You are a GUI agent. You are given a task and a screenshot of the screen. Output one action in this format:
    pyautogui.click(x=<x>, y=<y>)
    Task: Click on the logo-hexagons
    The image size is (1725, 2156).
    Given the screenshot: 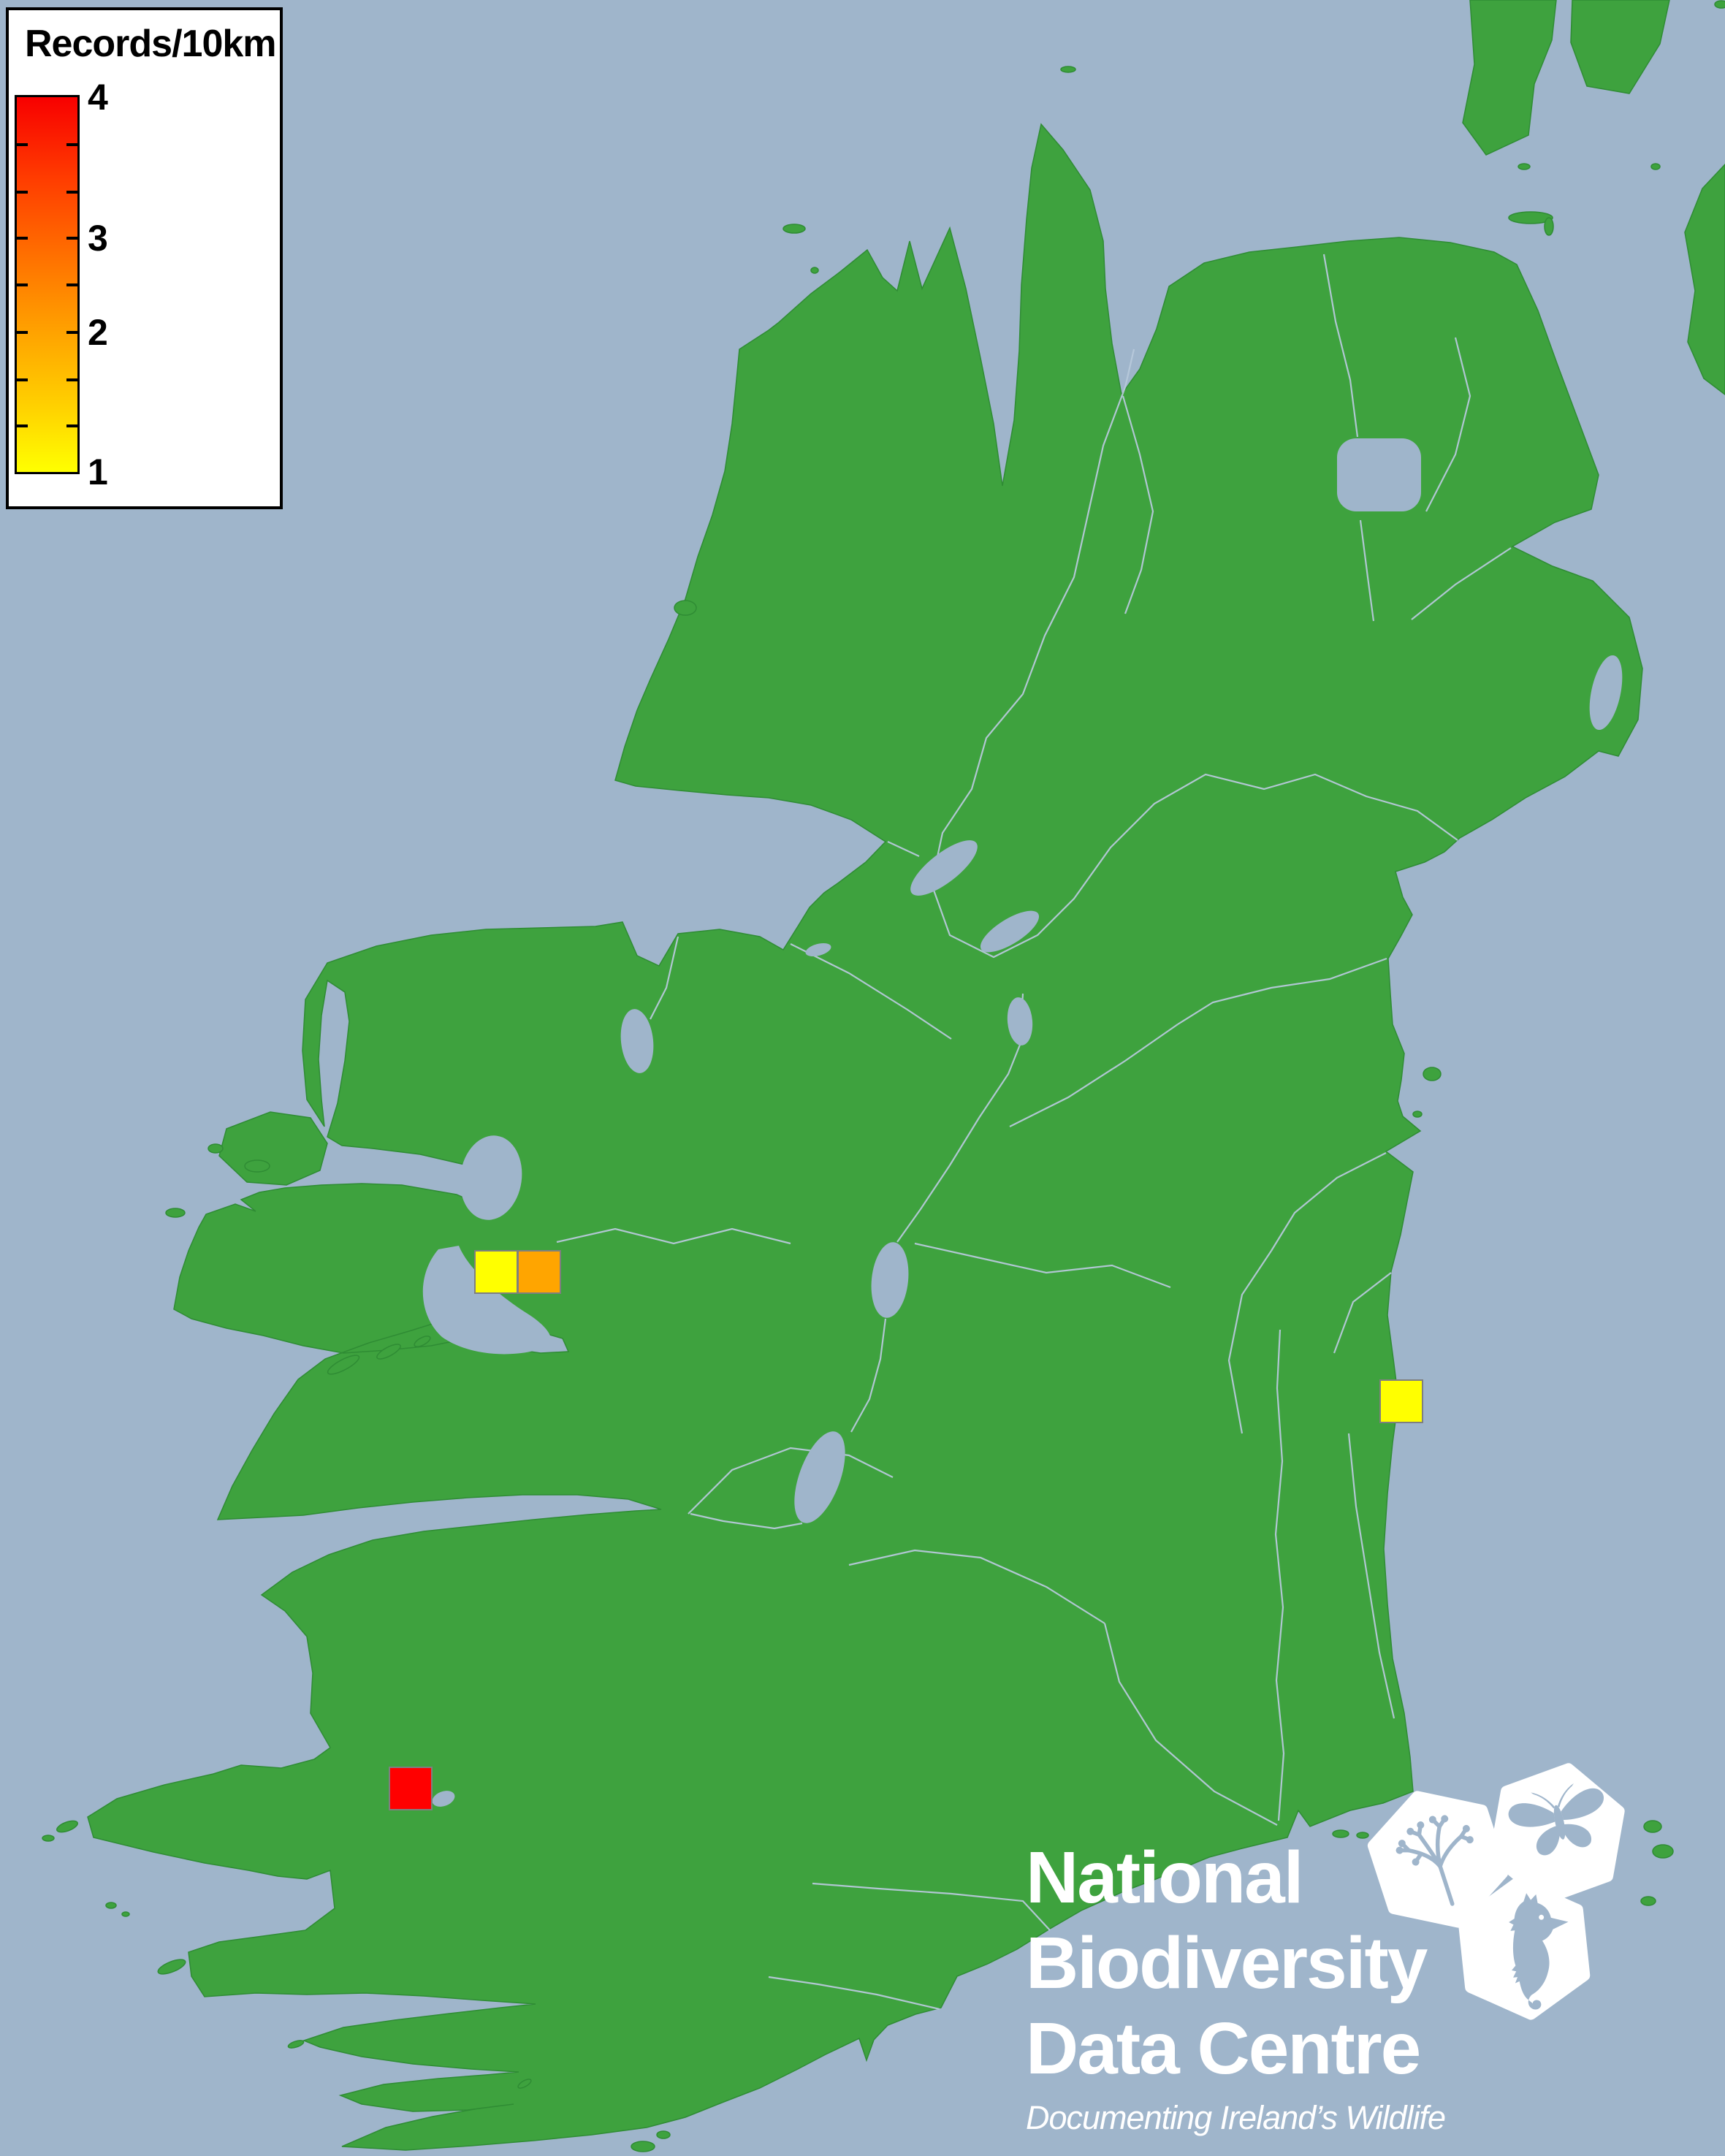 What is the action you would take?
    pyautogui.click(x=1496, y=1891)
    